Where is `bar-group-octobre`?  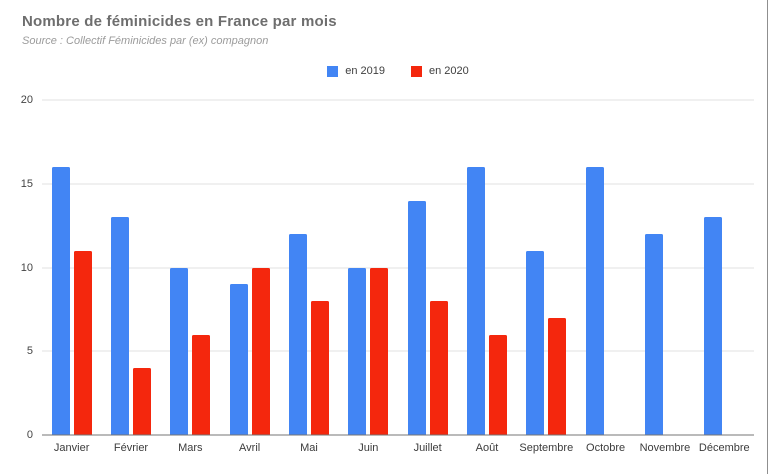
bar-group-octobre is located at coordinates (605, 267).